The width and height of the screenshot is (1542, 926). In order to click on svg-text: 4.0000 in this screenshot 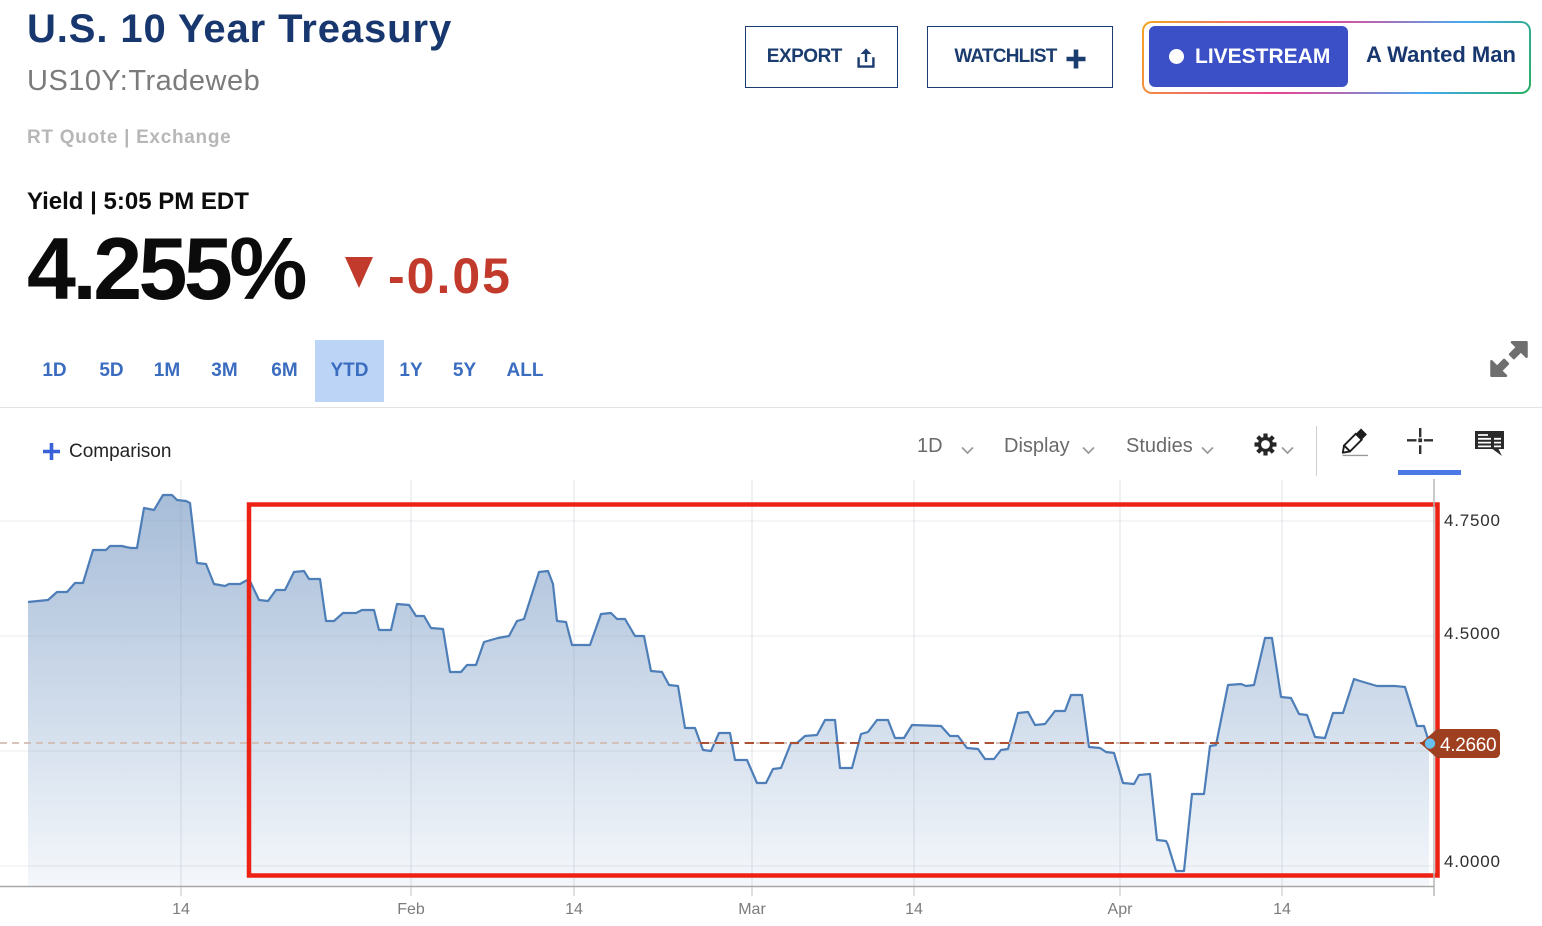, I will do `click(1472, 861)`.